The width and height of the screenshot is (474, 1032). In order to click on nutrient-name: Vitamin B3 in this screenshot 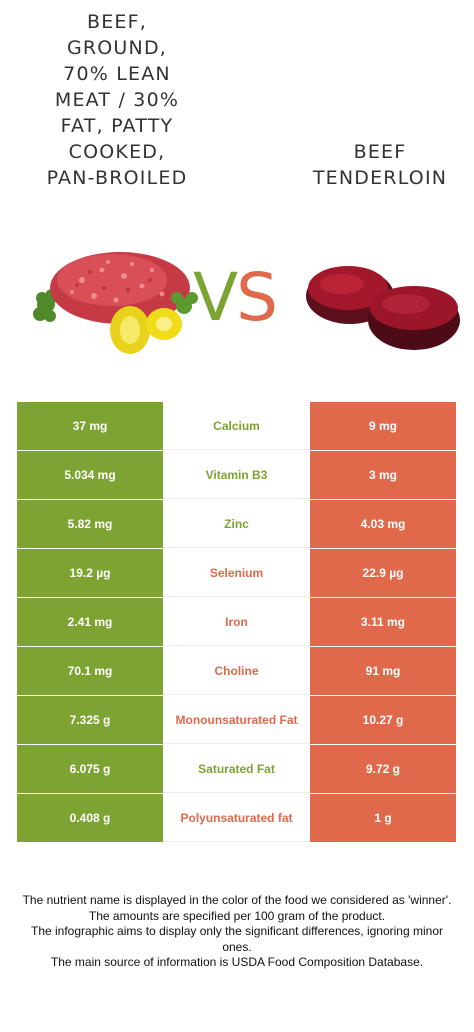, I will do `click(236, 475)`.